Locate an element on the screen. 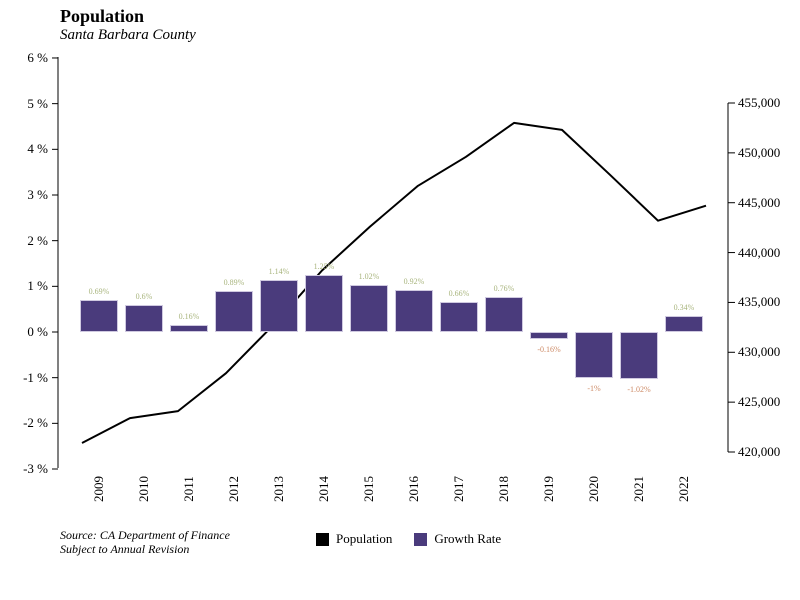 The width and height of the screenshot is (800, 600). growth-rate-bar-2020 is located at coordinates (594, 355).